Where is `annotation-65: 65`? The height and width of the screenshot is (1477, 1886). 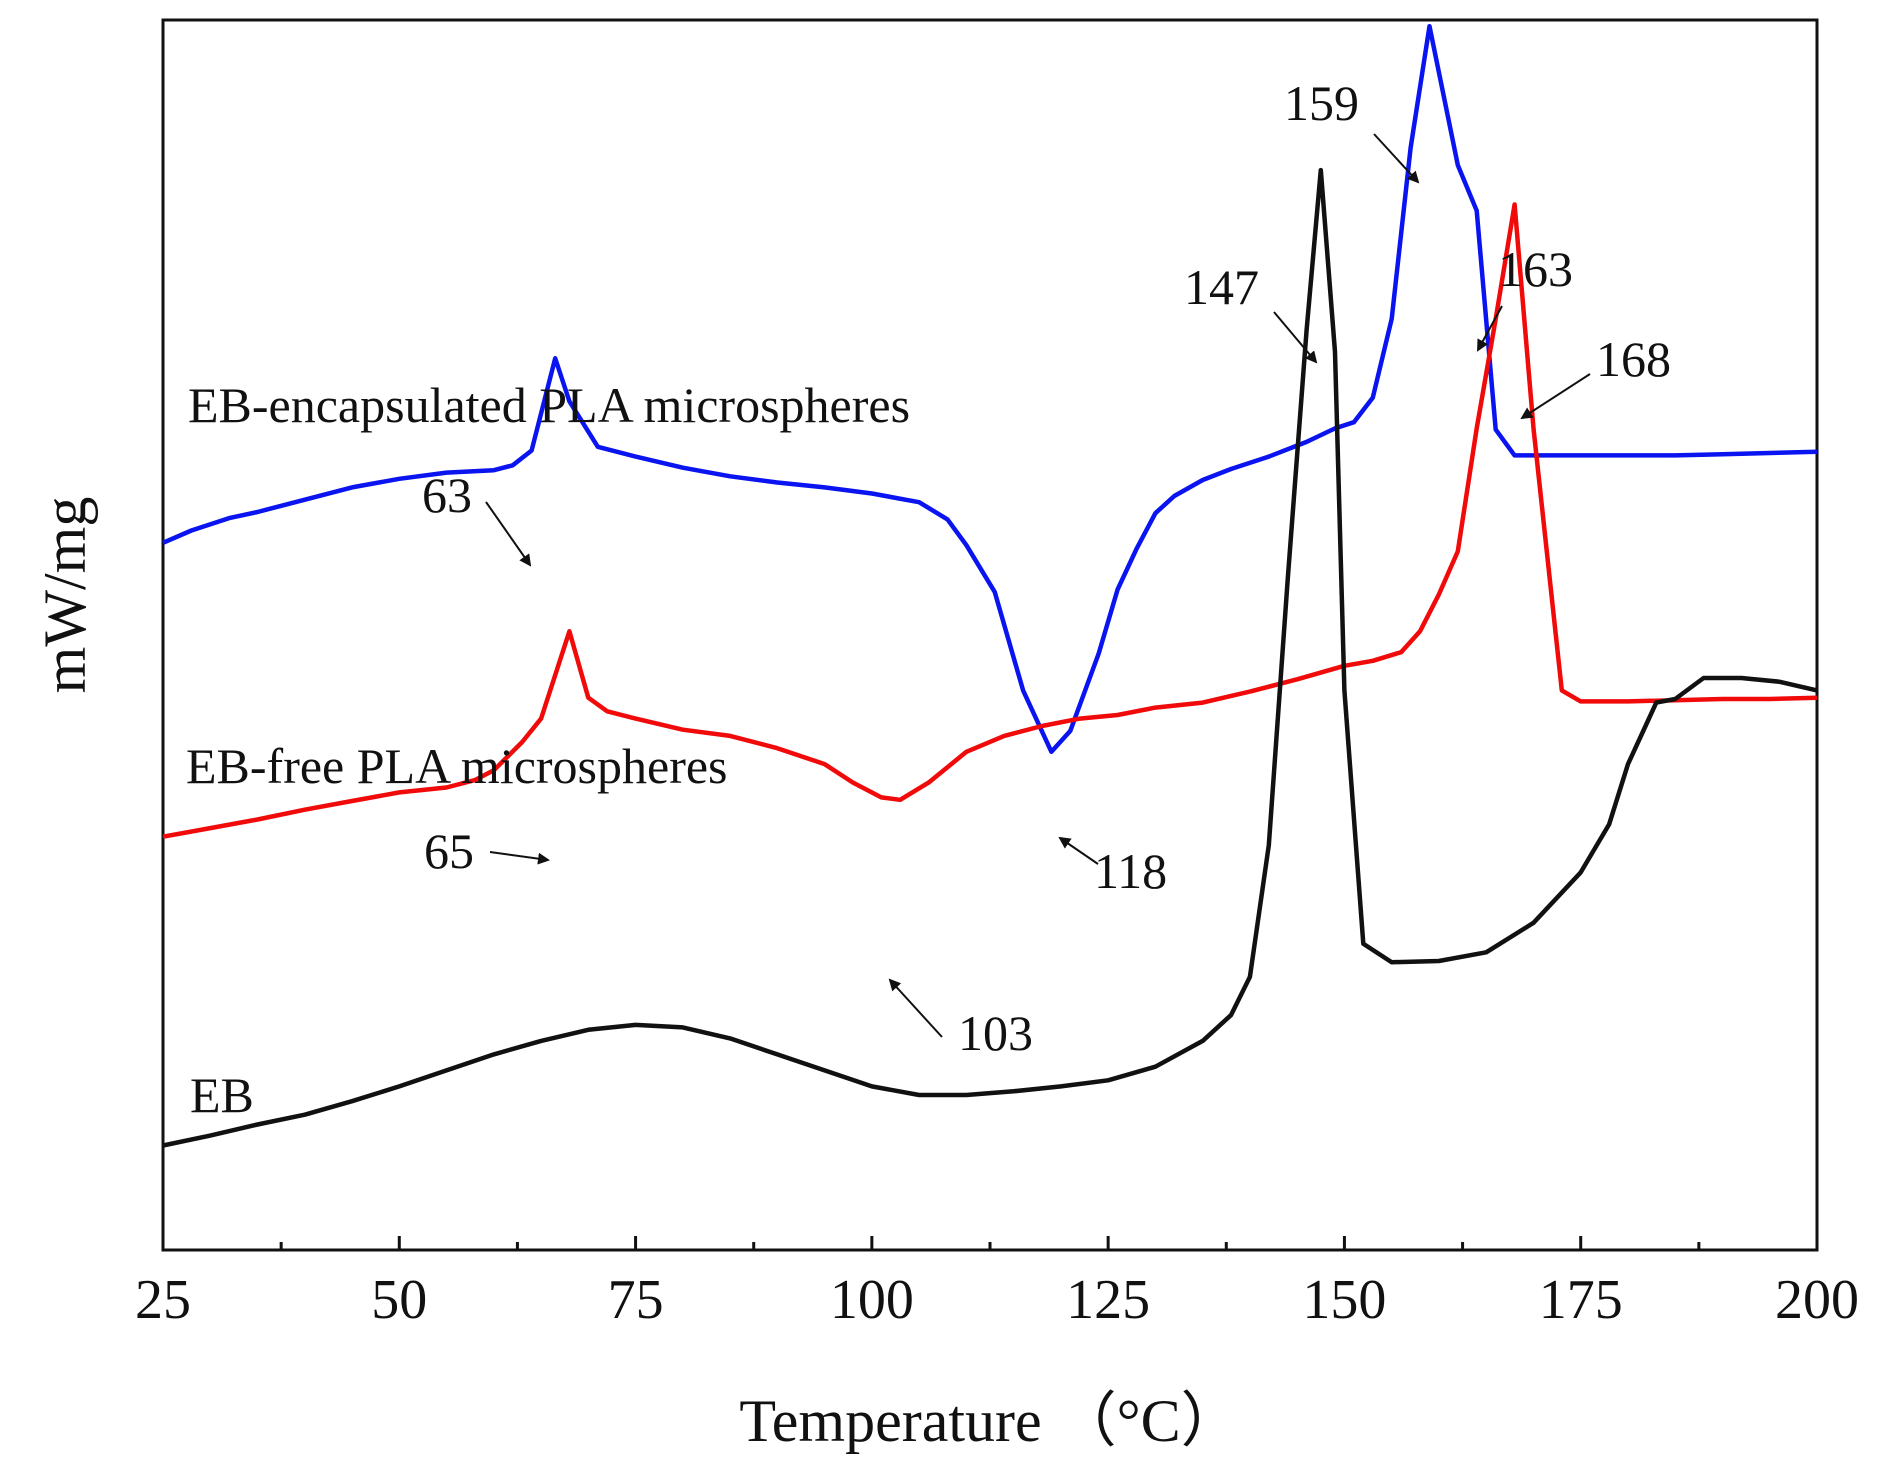 annotation-65: 65 is located at coordinates (487, 851).